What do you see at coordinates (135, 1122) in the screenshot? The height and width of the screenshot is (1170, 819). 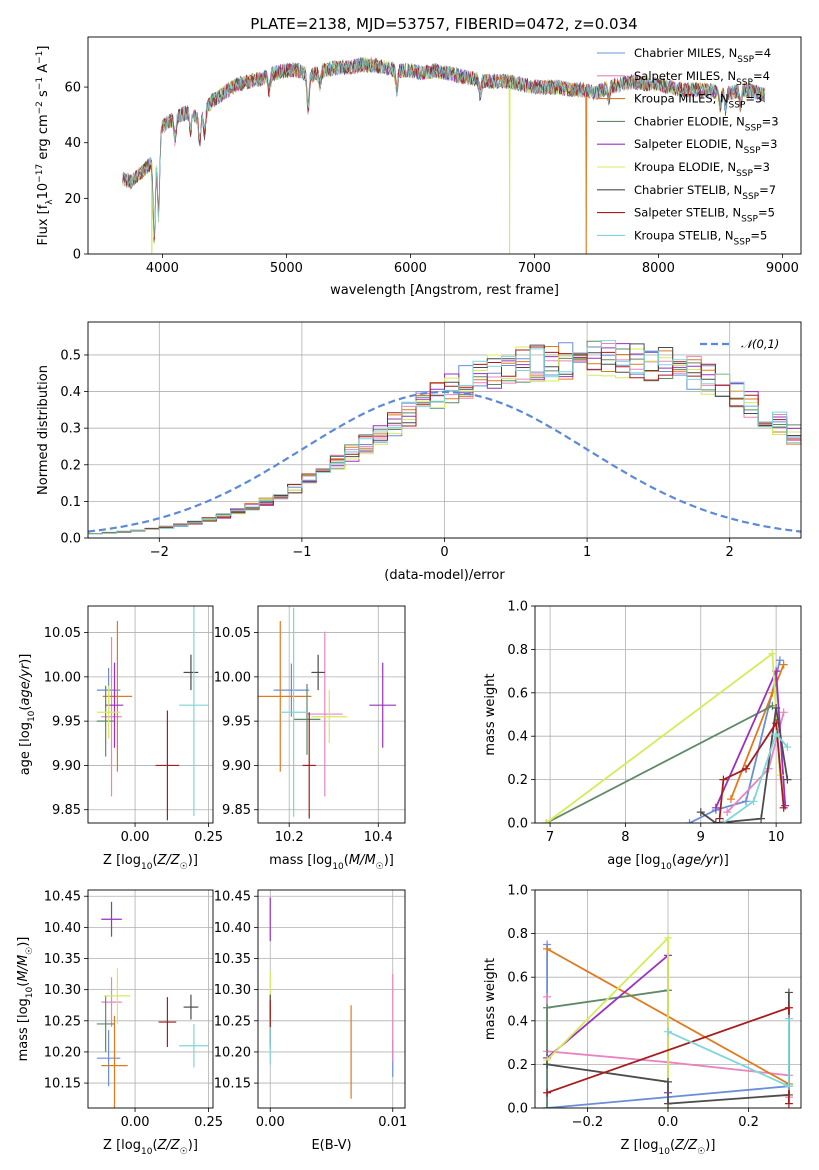 I see `x-tick-label: 0.00` at bounding box center [135, 1122].